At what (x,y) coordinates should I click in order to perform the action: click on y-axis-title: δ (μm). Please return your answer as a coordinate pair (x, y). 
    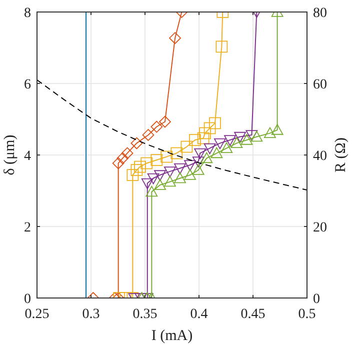
    Looking at the image, I should click on (10, 155).